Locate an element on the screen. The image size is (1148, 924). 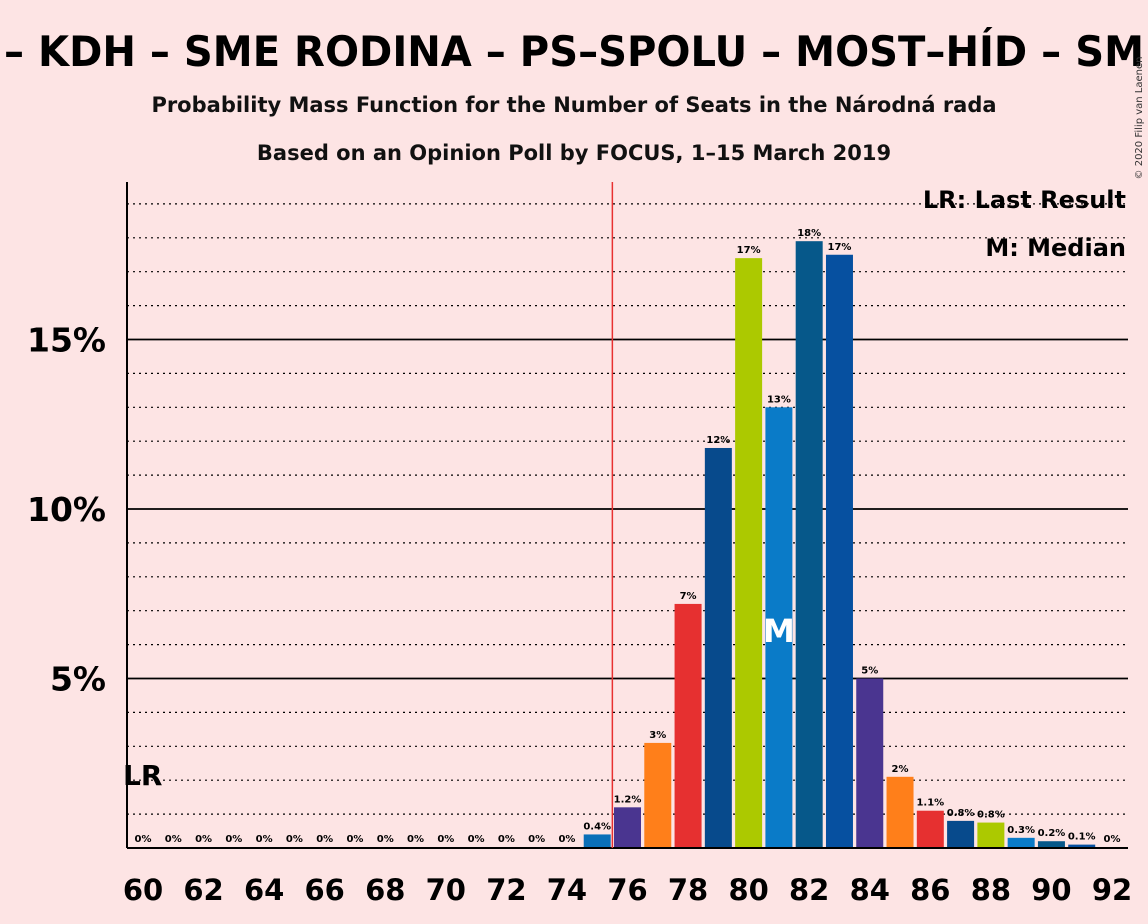
copyright-notice: © 2020 Filip van Laenen is located at coordinates (1139, 118).